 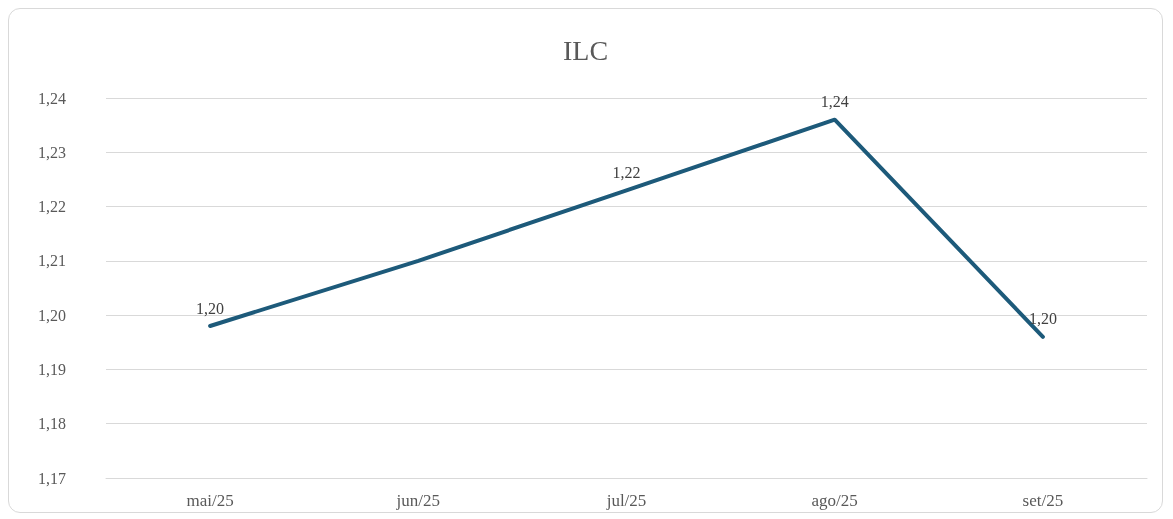 What do you see at coordinates (52, 152) in the screenshot?
I see `y-tick-label: 1,23` at bounding box center [52, 152].